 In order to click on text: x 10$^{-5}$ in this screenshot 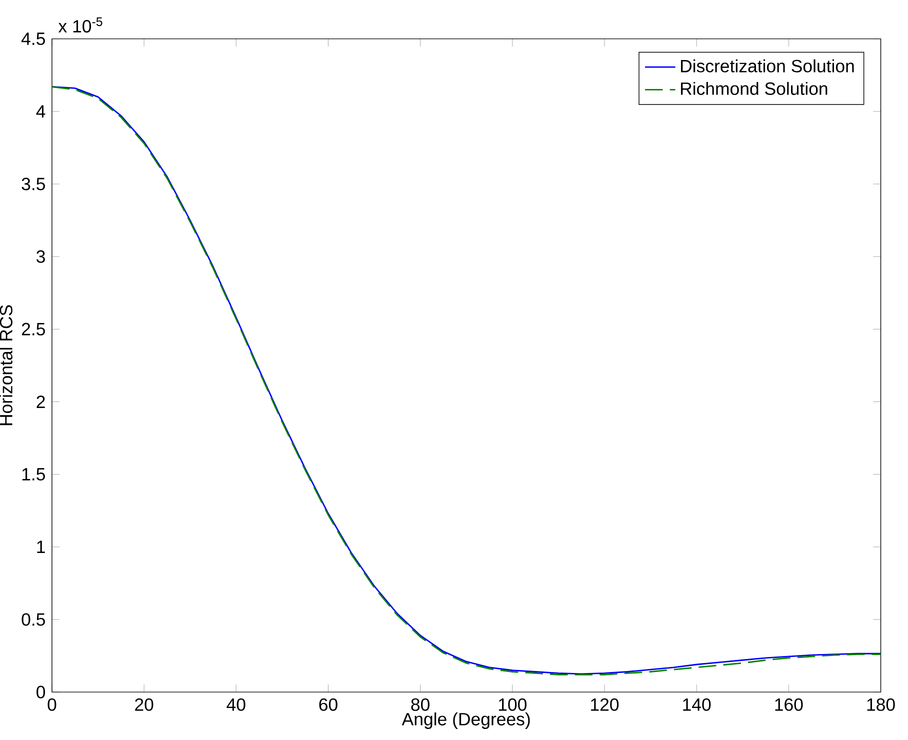, I will do `click(80, 25)`.